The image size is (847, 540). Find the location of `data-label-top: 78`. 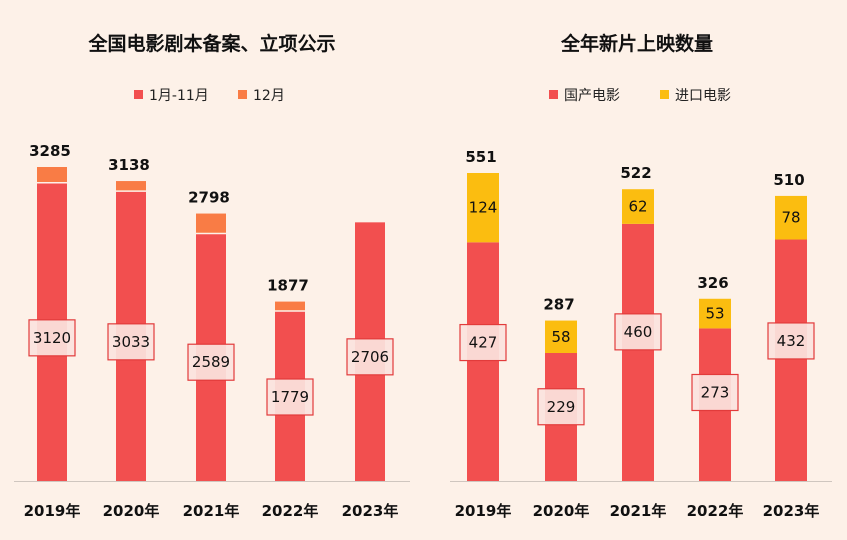

data-label-top: 78 is located at coordinates (790, 218).